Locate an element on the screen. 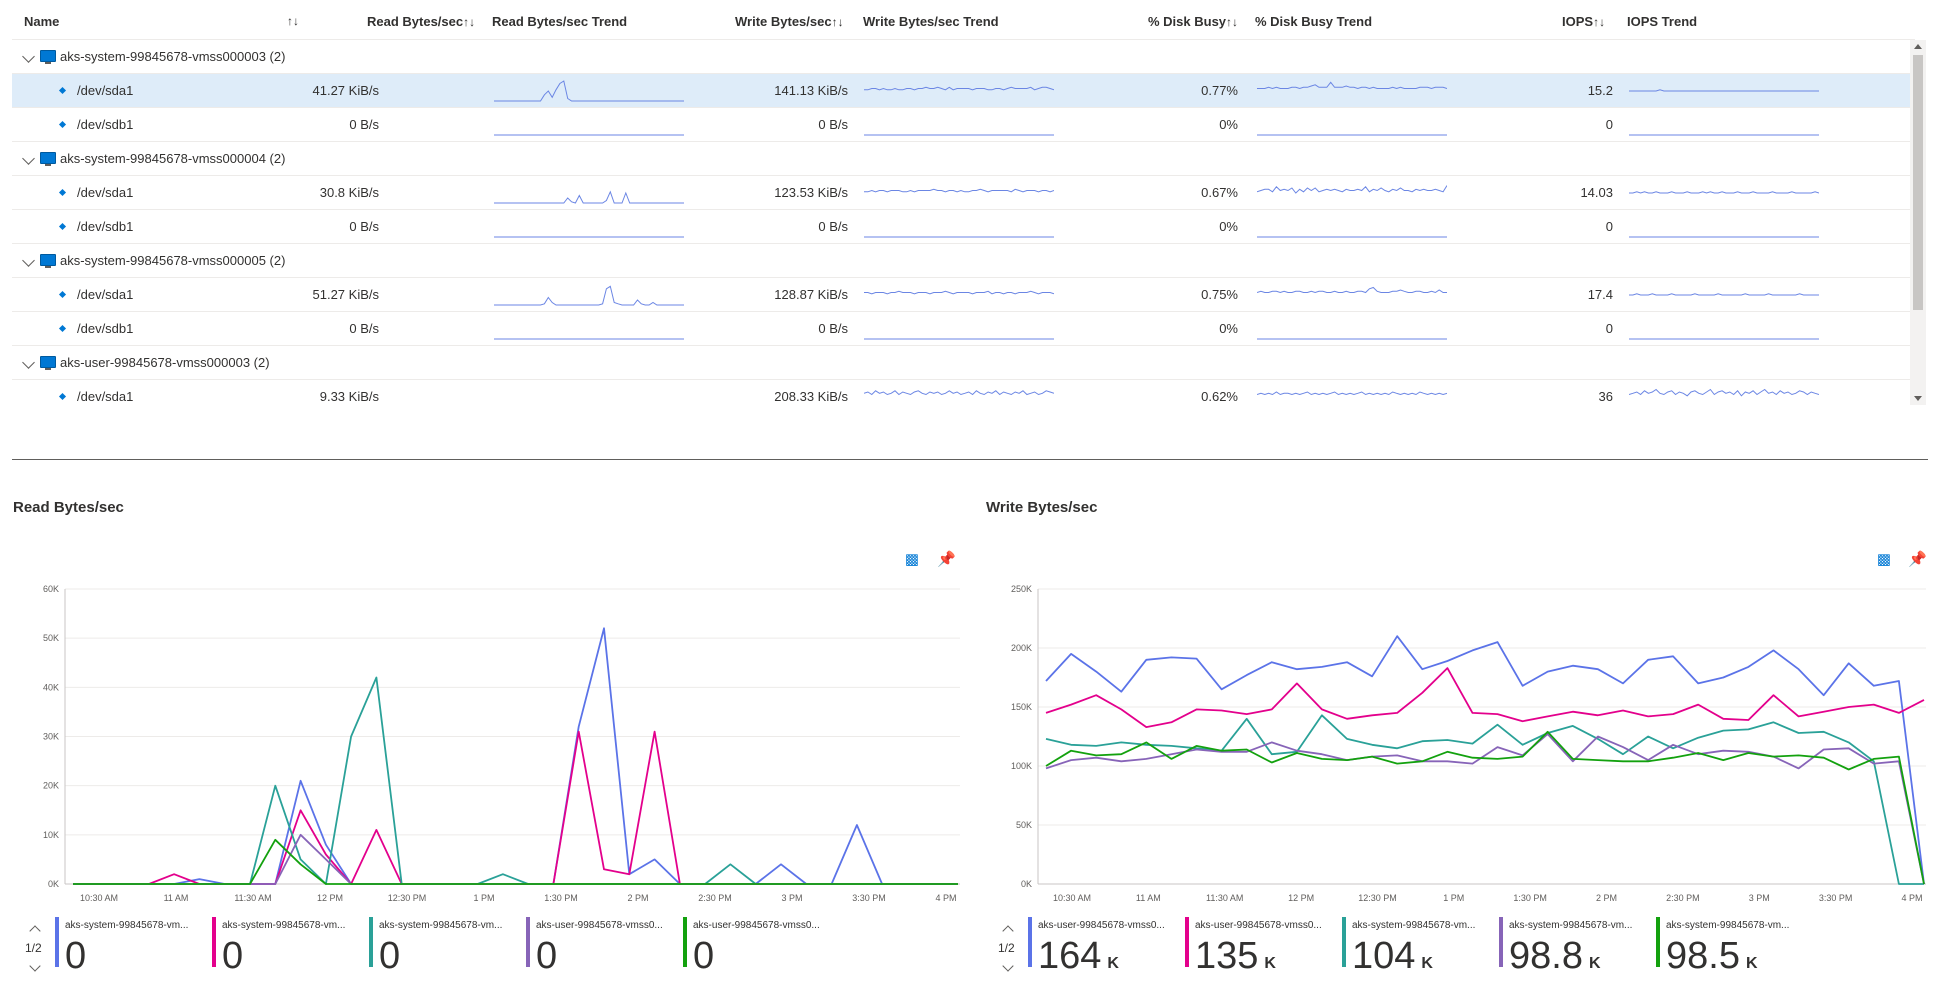 The width and height of the screenshot is (1940, 985). legend-value-number: 164 is located at coordinates (1070, 956).